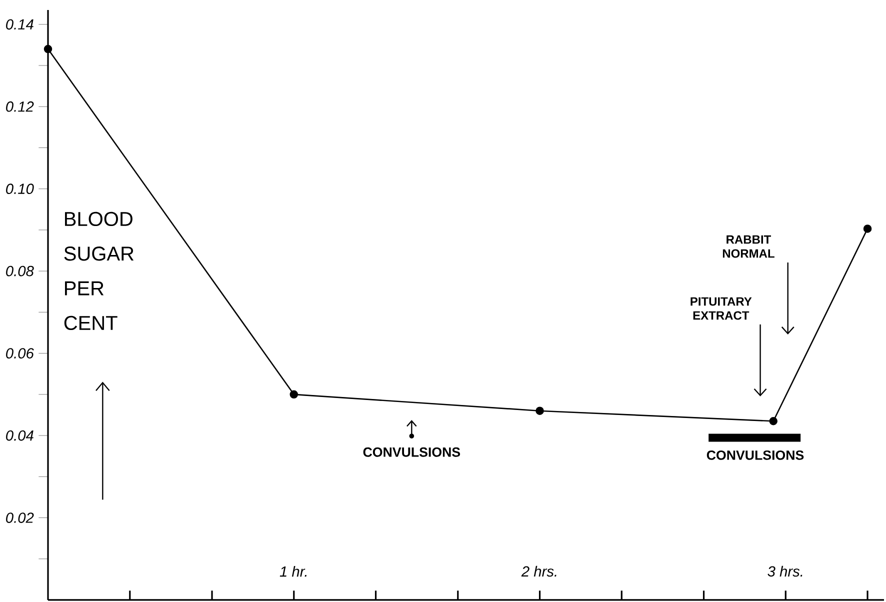 This screenshot has width=886, height=602. What do you see at coordinates (20, 24) in the screenshot?
I see `y-tick-label: 0.14` at bounding box center [20, 24].